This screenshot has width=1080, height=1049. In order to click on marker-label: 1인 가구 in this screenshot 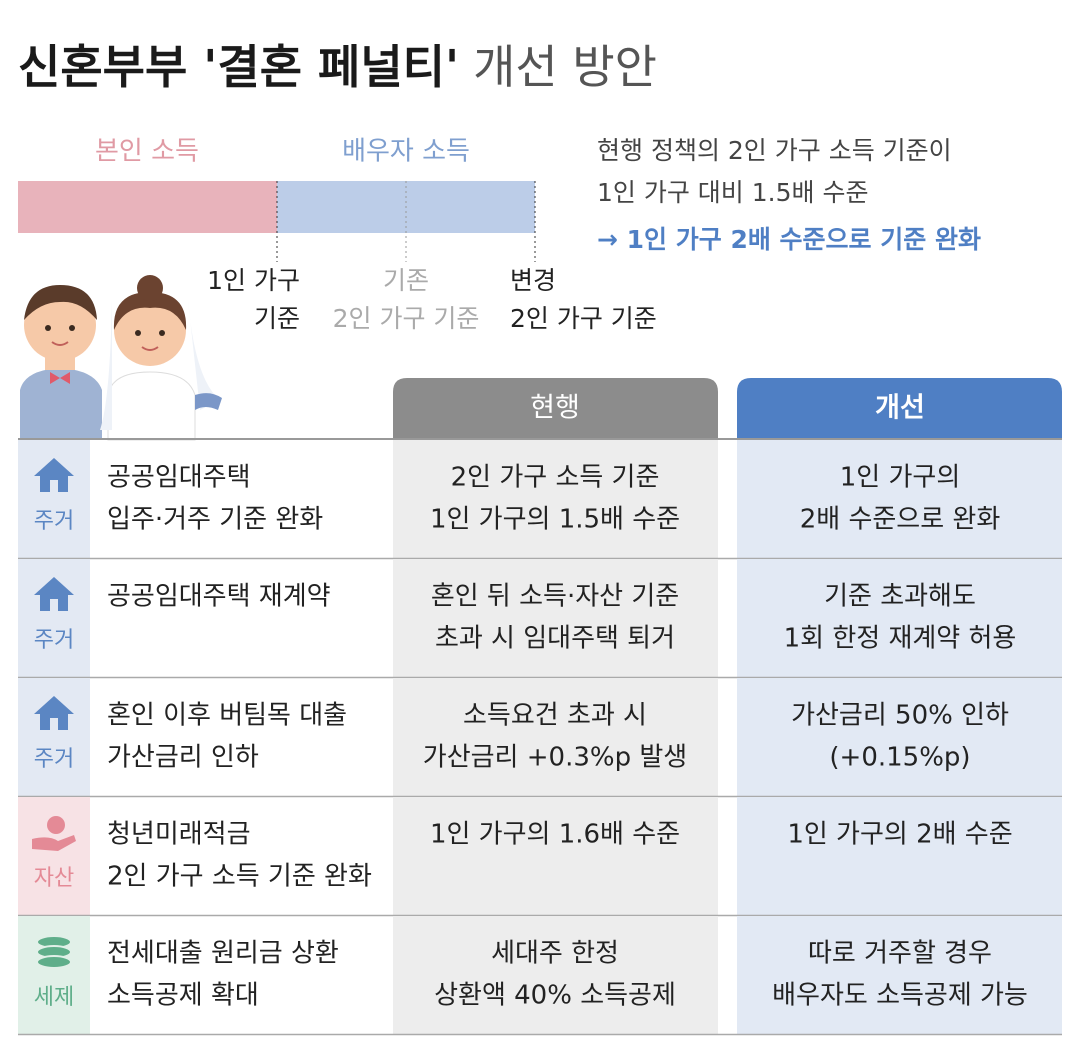, I will do `click(253, 280)`.